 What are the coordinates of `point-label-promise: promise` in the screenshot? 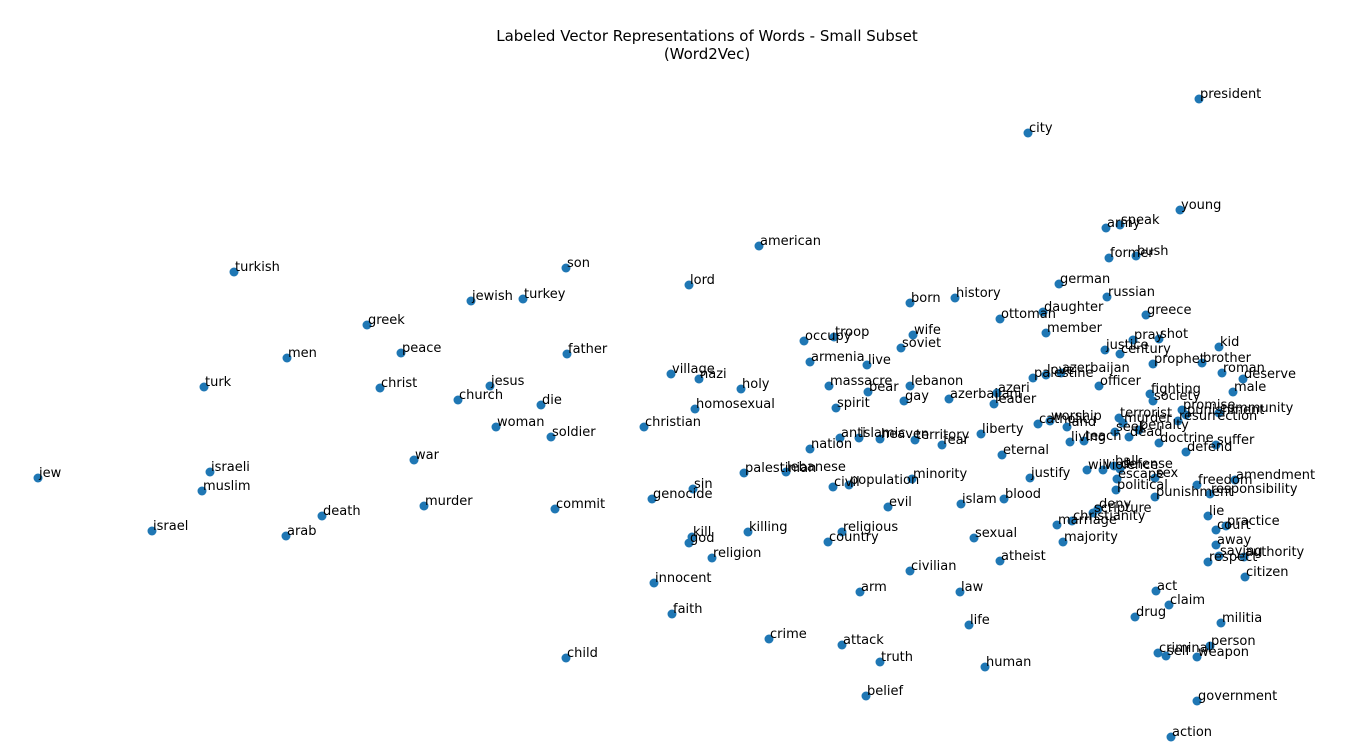 It's located at (1209, 405).